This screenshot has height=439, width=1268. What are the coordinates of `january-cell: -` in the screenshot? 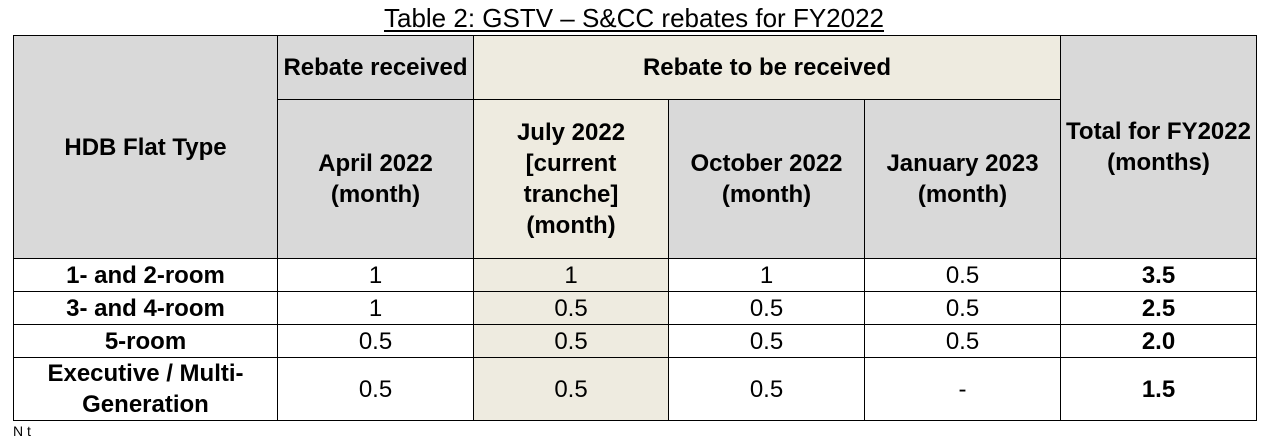 It's located at (962, 389).